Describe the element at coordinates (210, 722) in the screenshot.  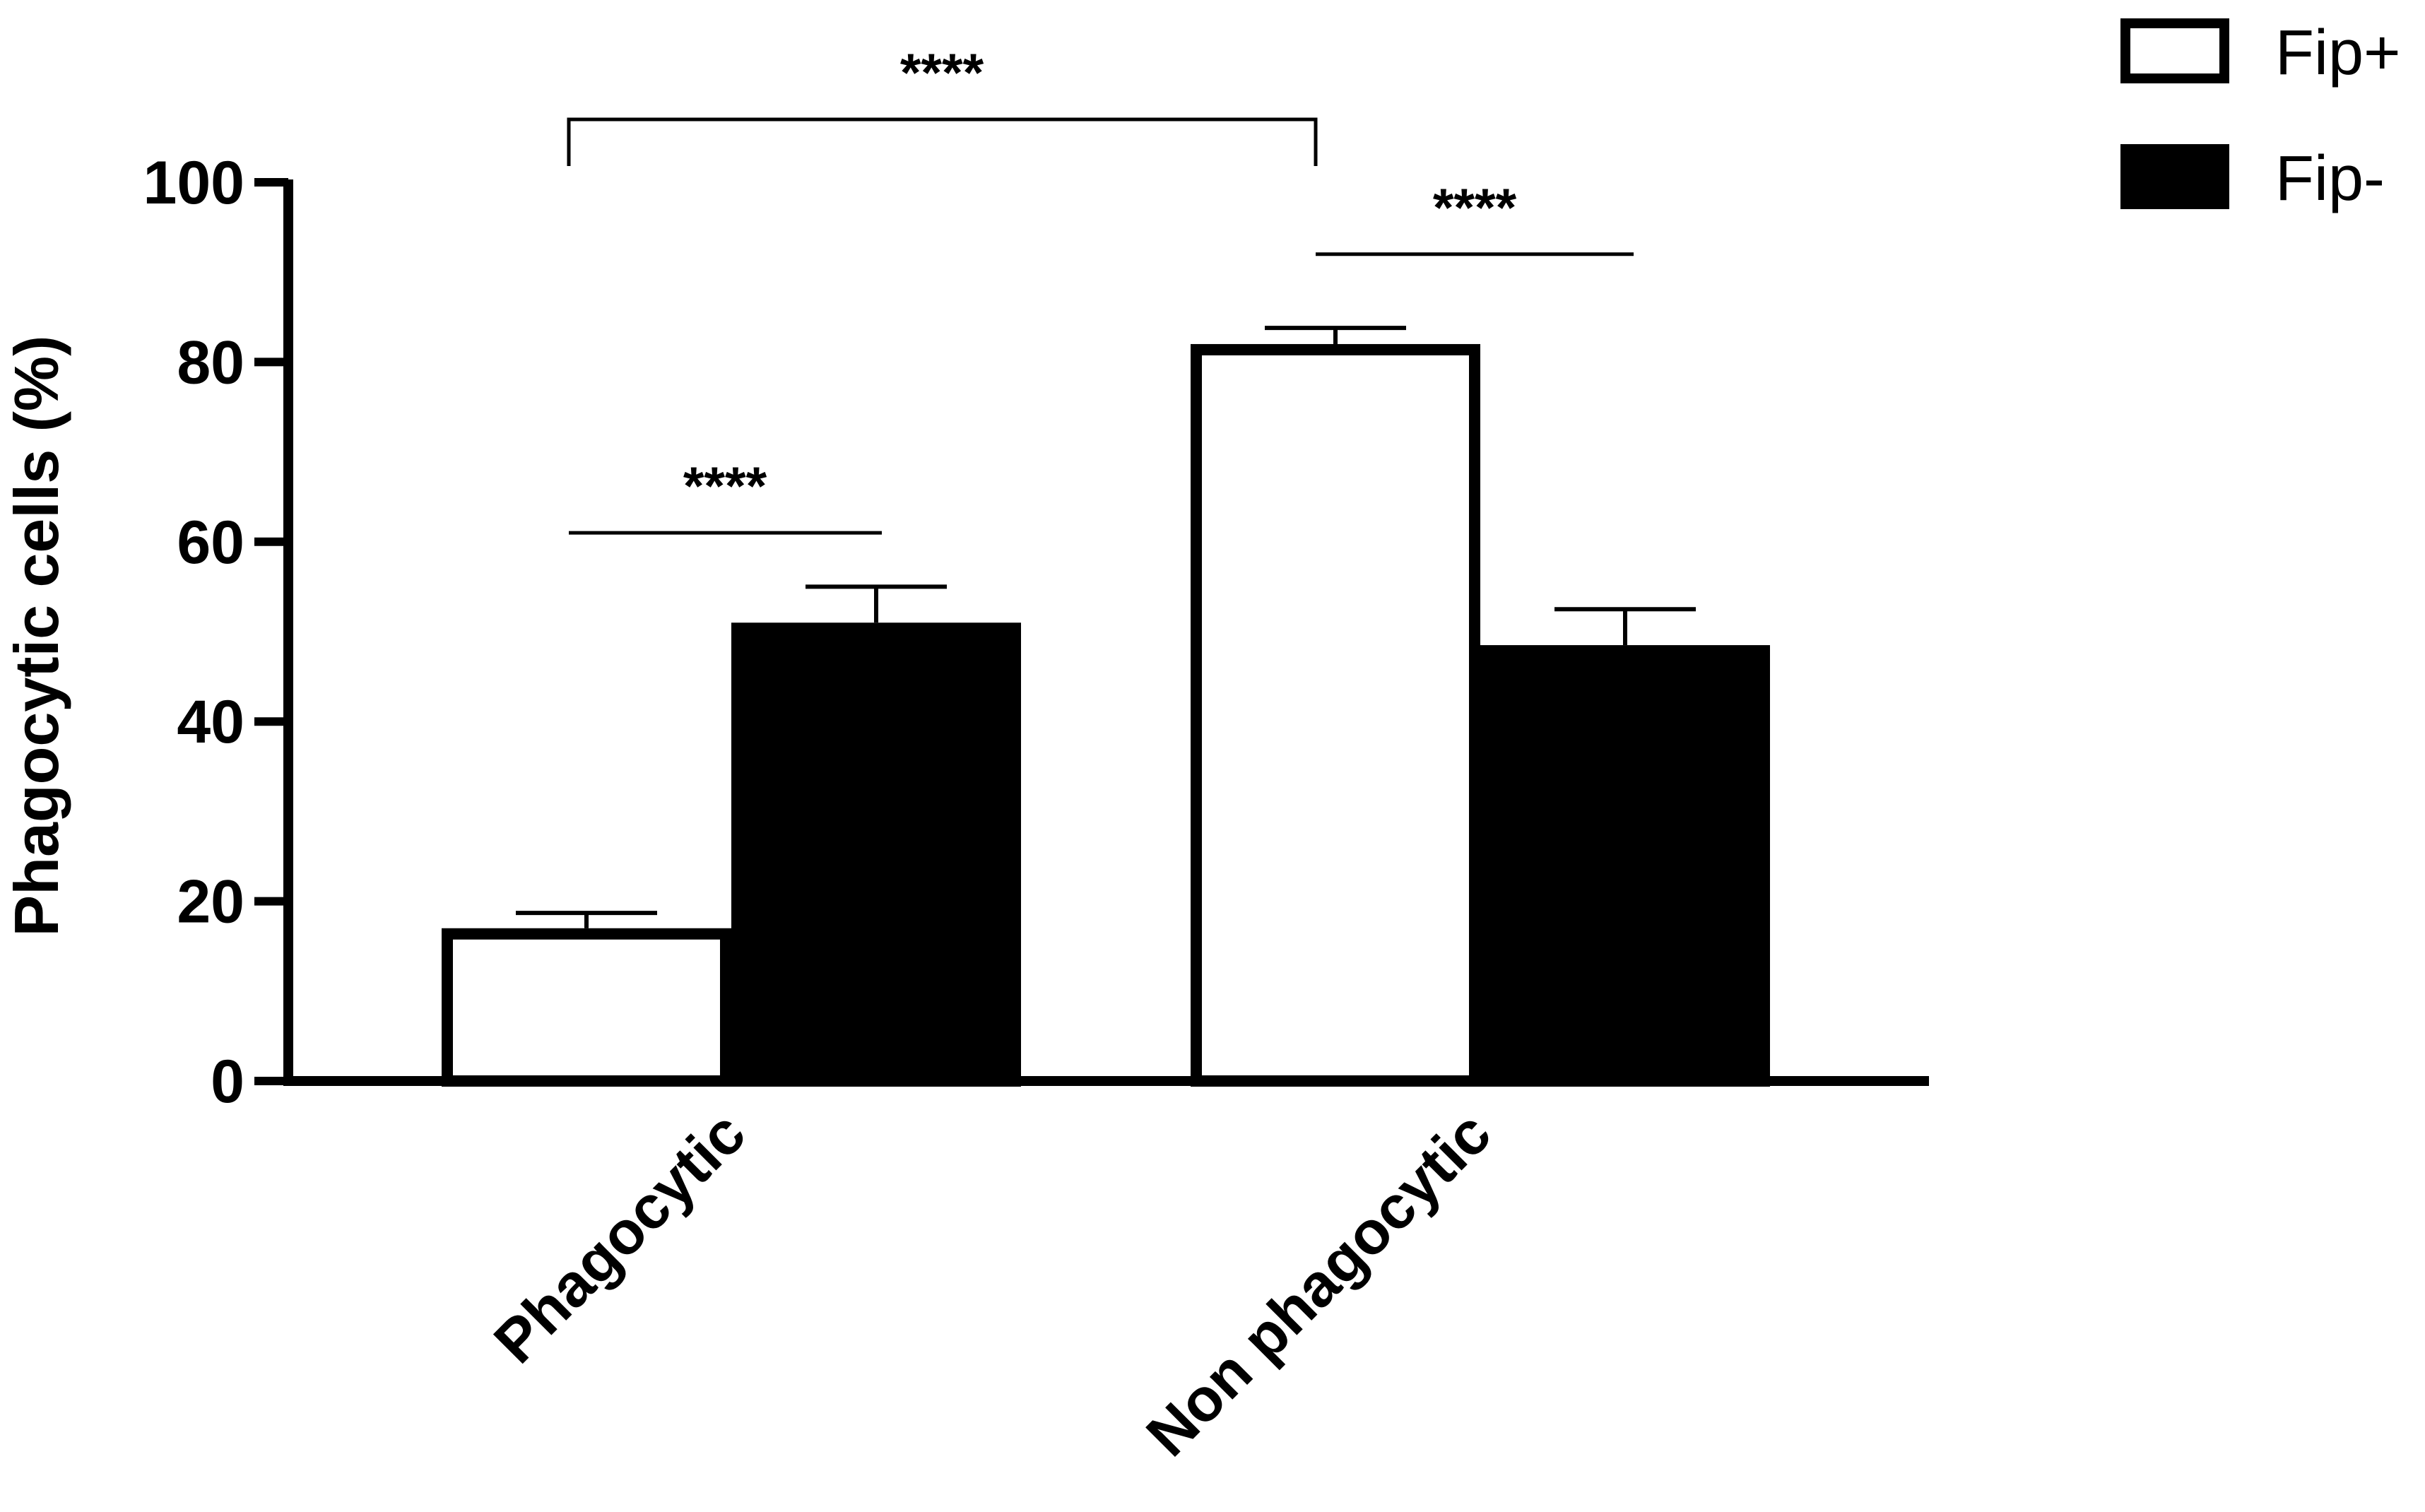
I see `y-tick-label: 40` at that location.